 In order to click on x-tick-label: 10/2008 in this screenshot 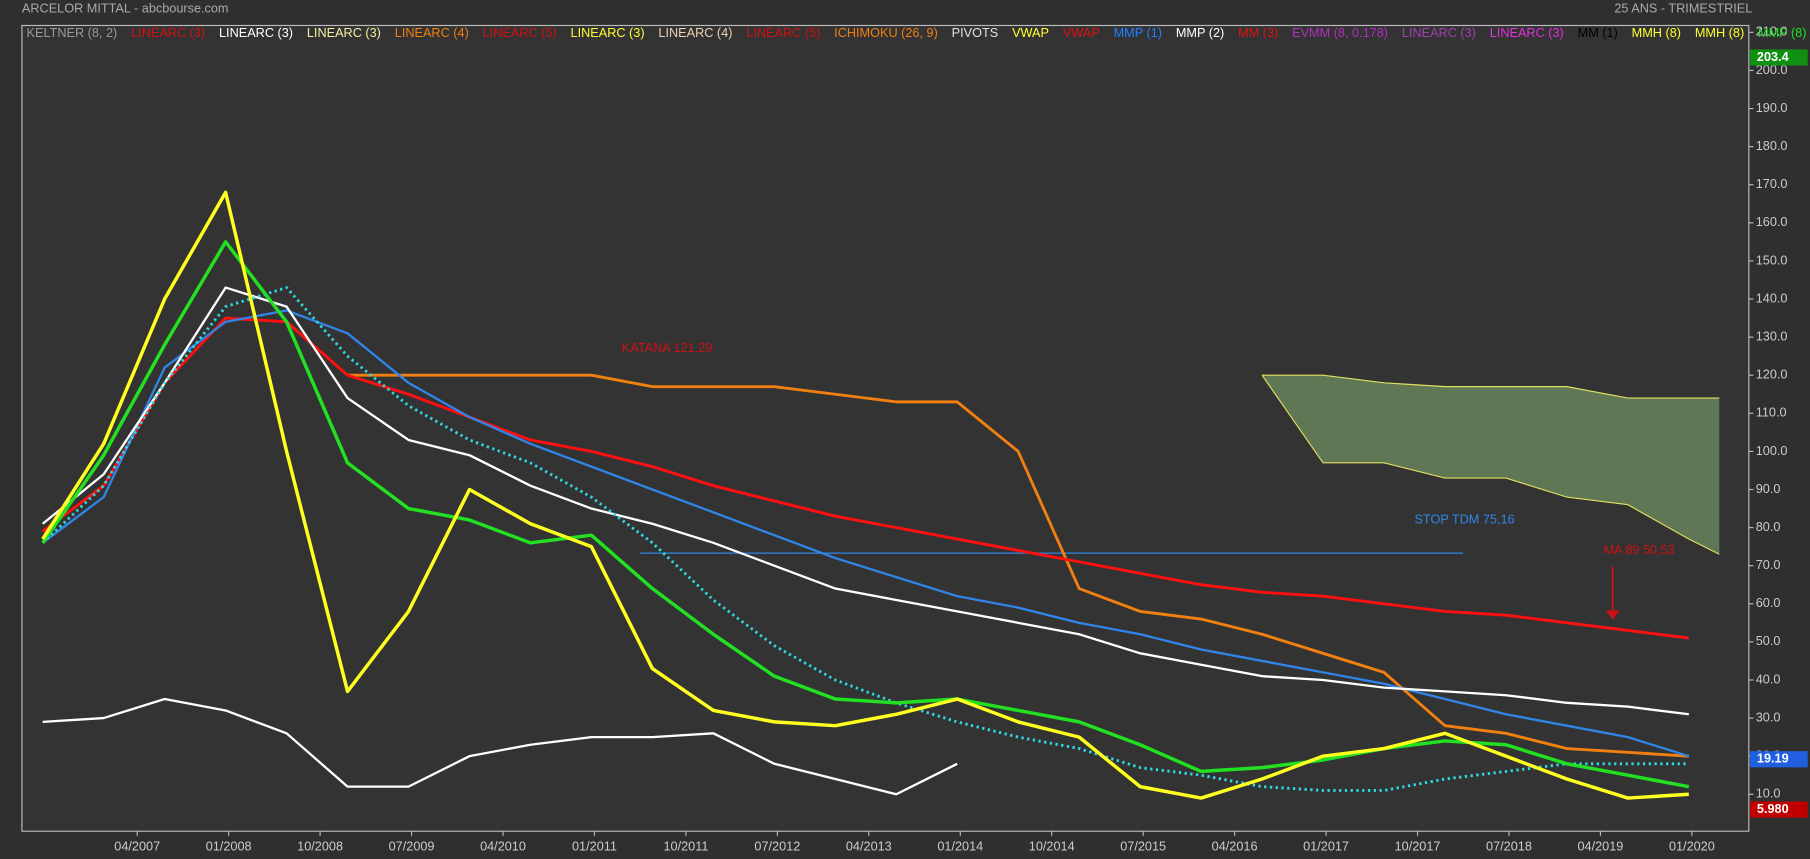, I will do `click(320, 847)`.